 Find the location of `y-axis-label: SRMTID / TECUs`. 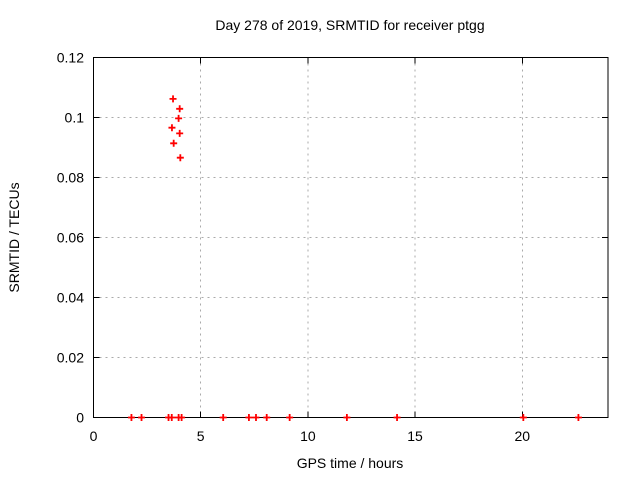

y-axis-label: SRMTID / TECUs is located at coordinates (14, 237).